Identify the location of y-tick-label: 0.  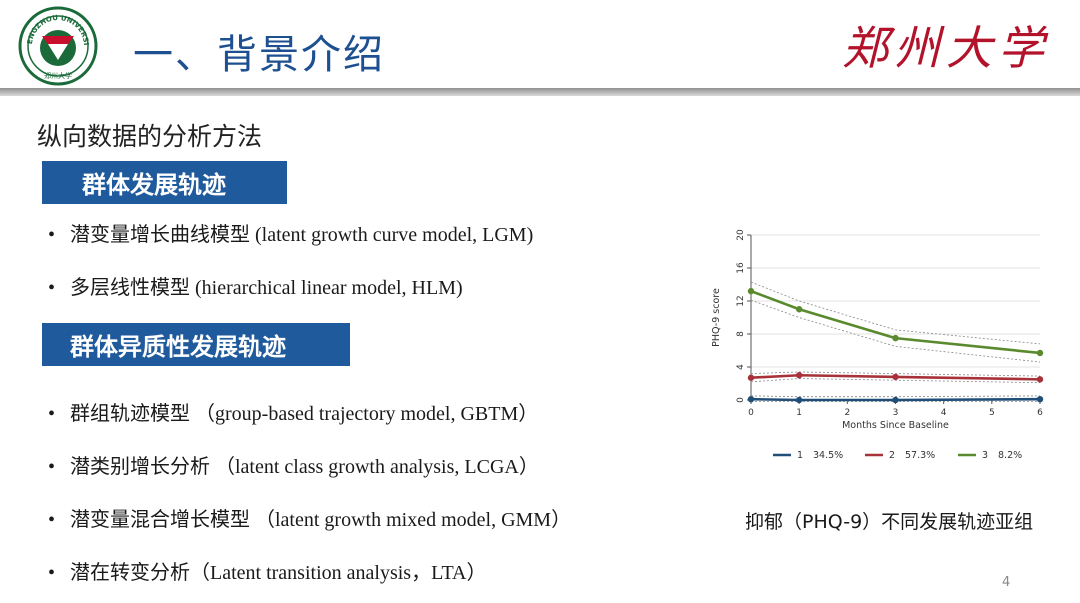
(741, 400).